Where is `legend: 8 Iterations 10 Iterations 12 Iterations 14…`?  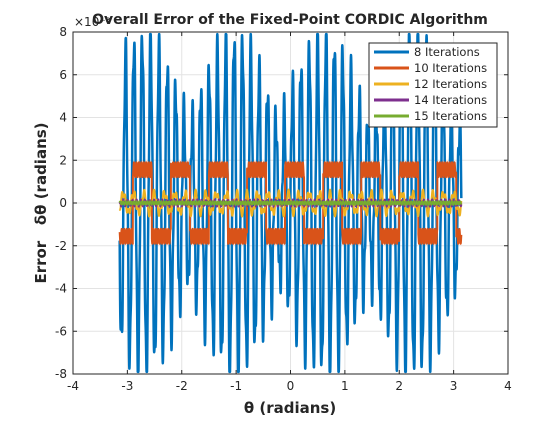
legend: 8 Iterations 10 Iterations 12 Iterations 14… is located at coordinates (433, 85).